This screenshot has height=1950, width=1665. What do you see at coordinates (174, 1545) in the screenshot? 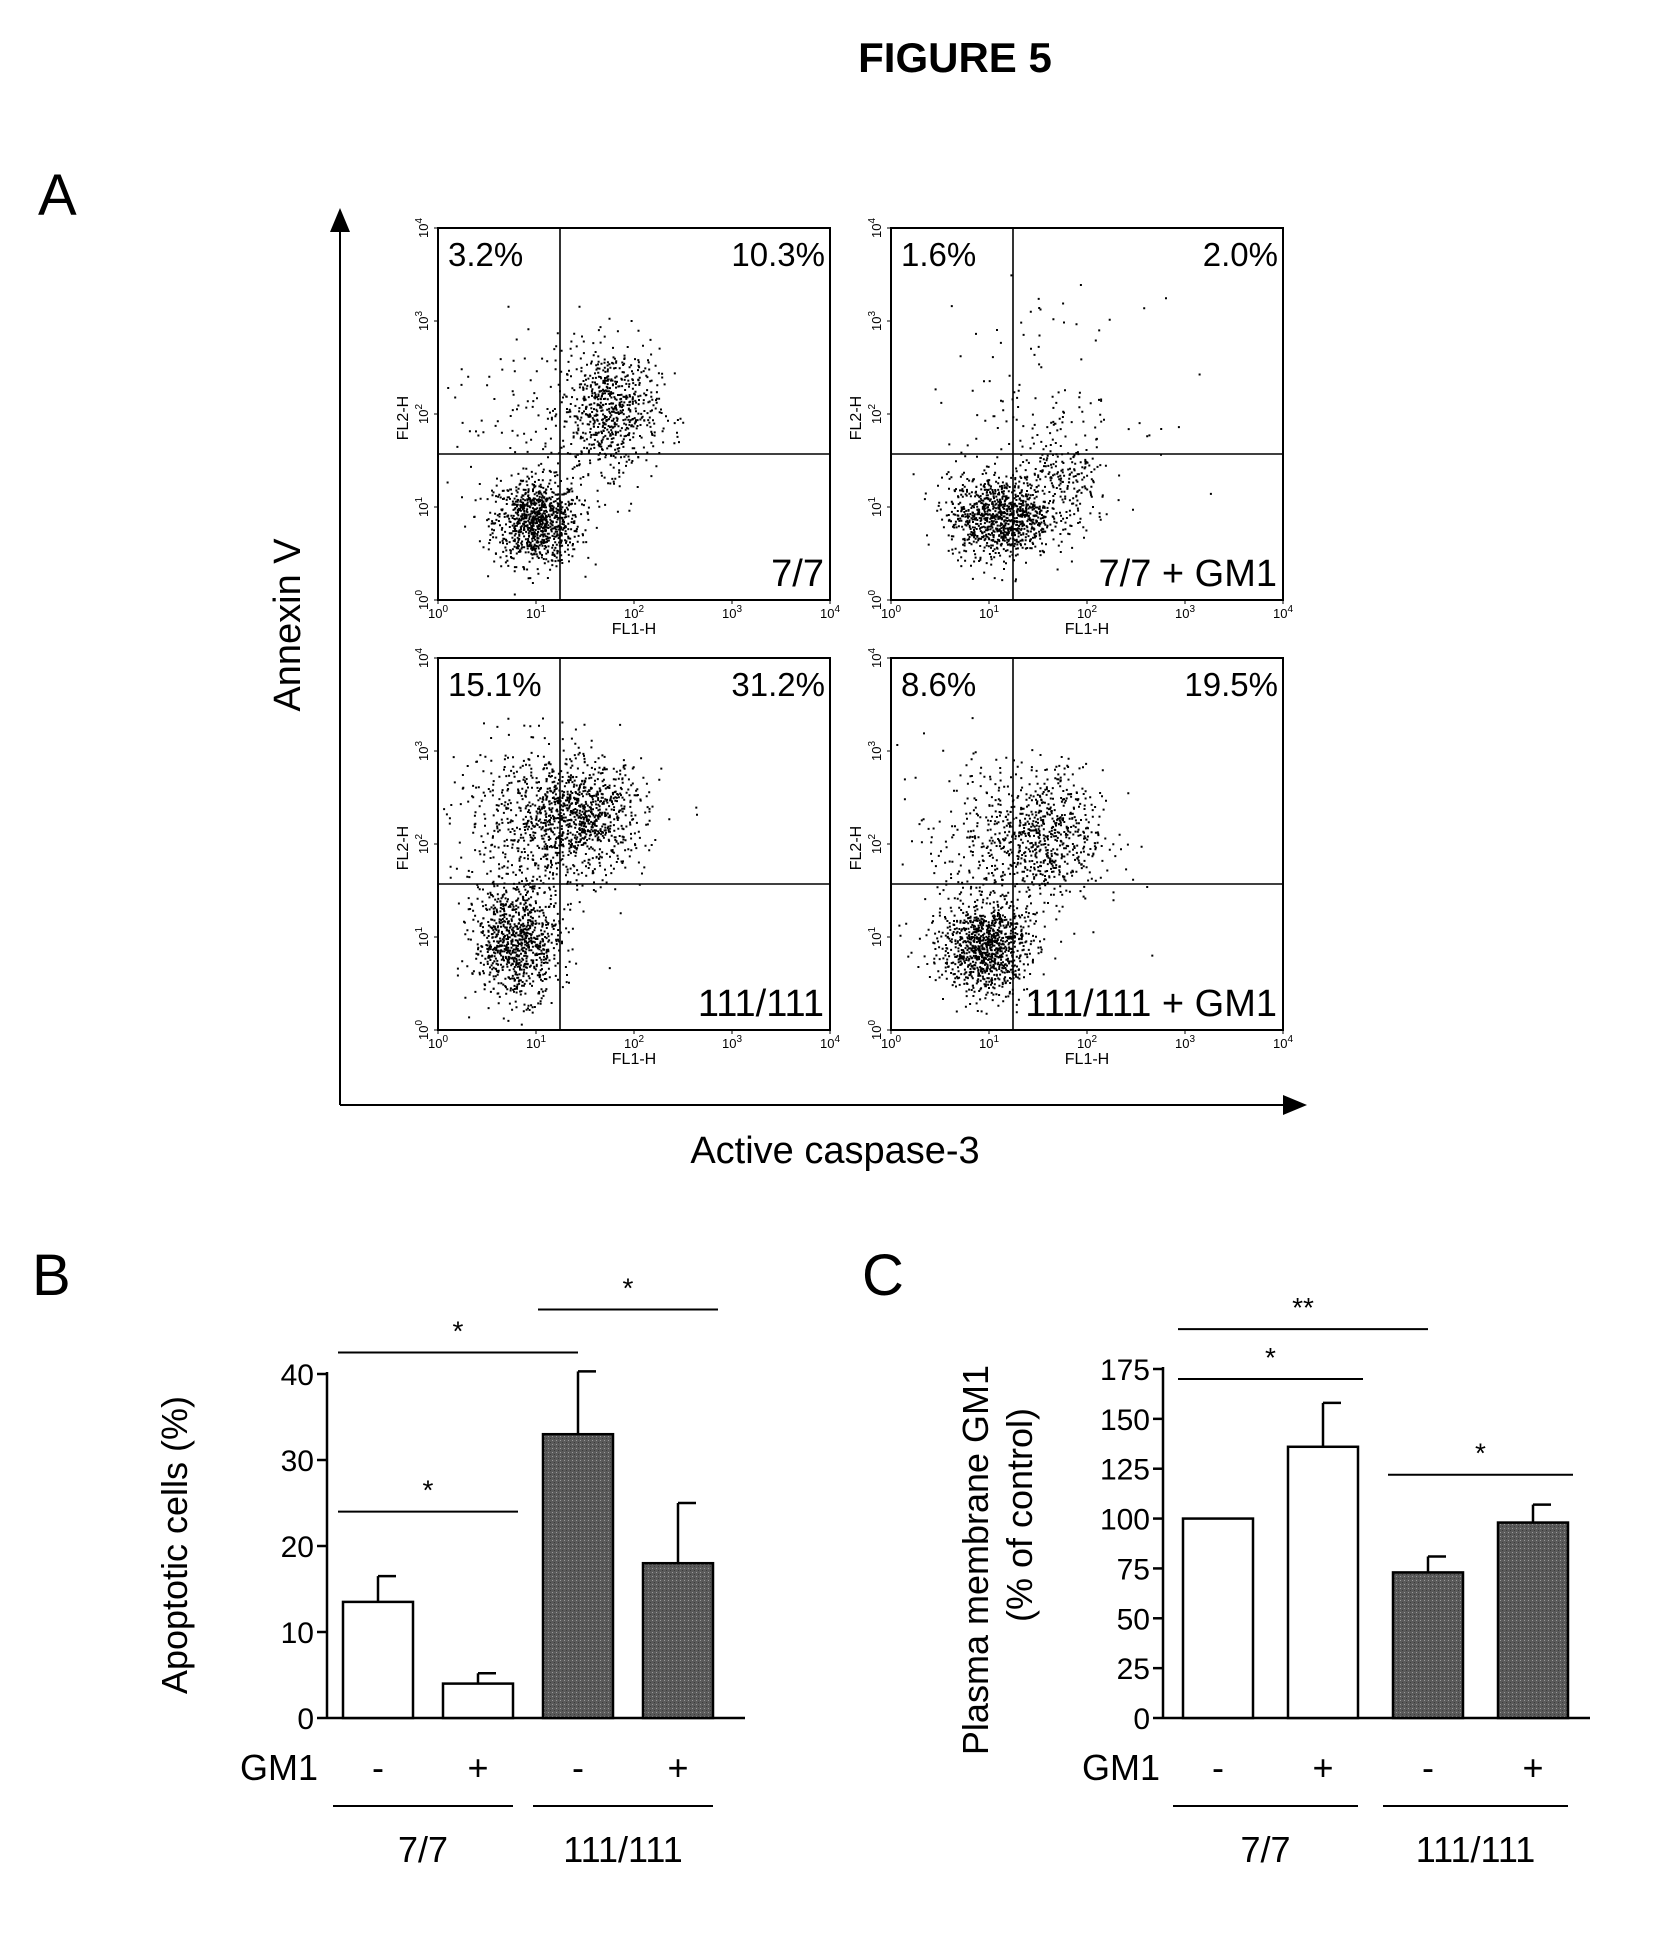
I see `y-axis-title: Apoptotic cells (%)` at bounding box center [174, 1545].